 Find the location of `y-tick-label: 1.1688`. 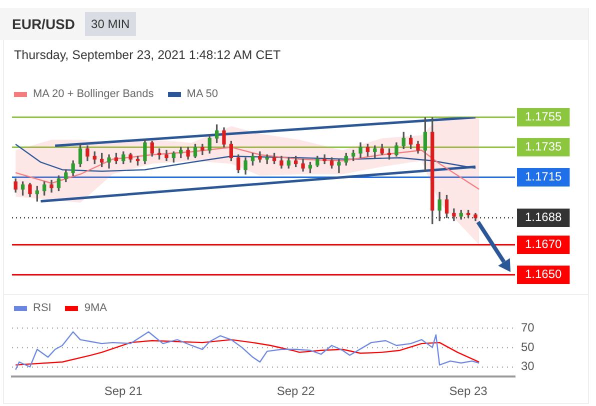

y-tick-label: 1.1688 is located at coordinates (543, 217).